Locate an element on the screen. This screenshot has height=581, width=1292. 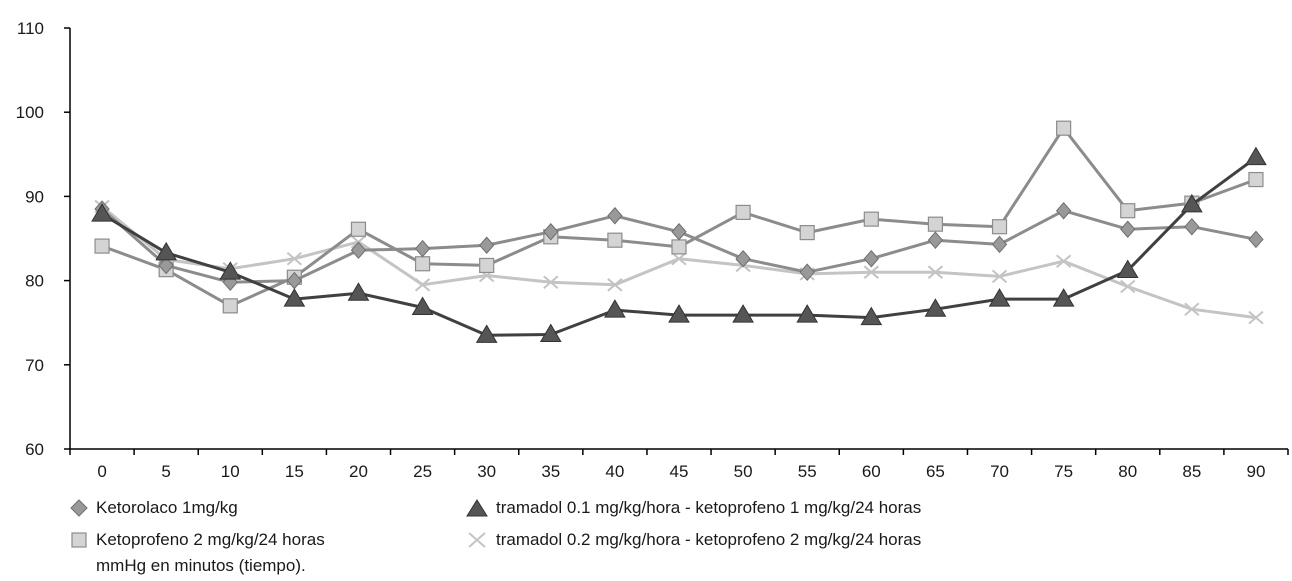
y-tick-label: 70 is located at coordinates (34, 365).